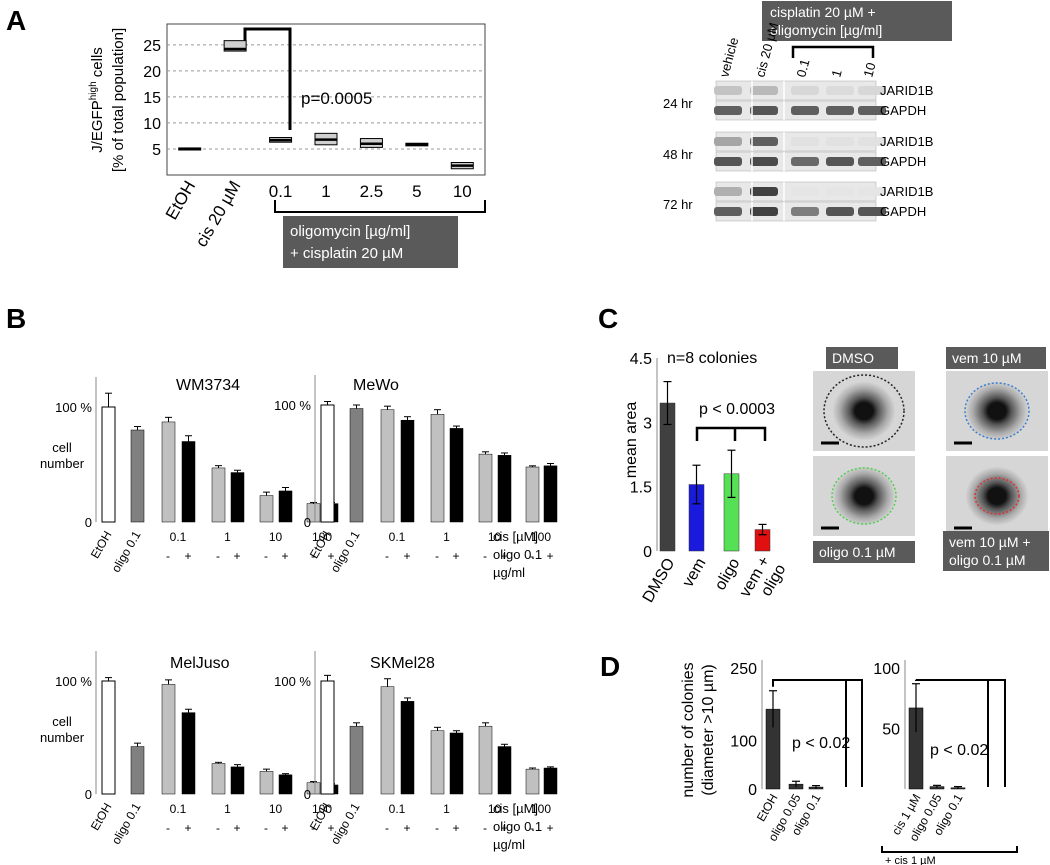 Image resolution: width=1050 pixels, height=865 pixels. What do you see at coordinates (397, 809) in the screenshot?
I see `panel-b-cis-dose: 0.1` at bounding box center [397, 809].